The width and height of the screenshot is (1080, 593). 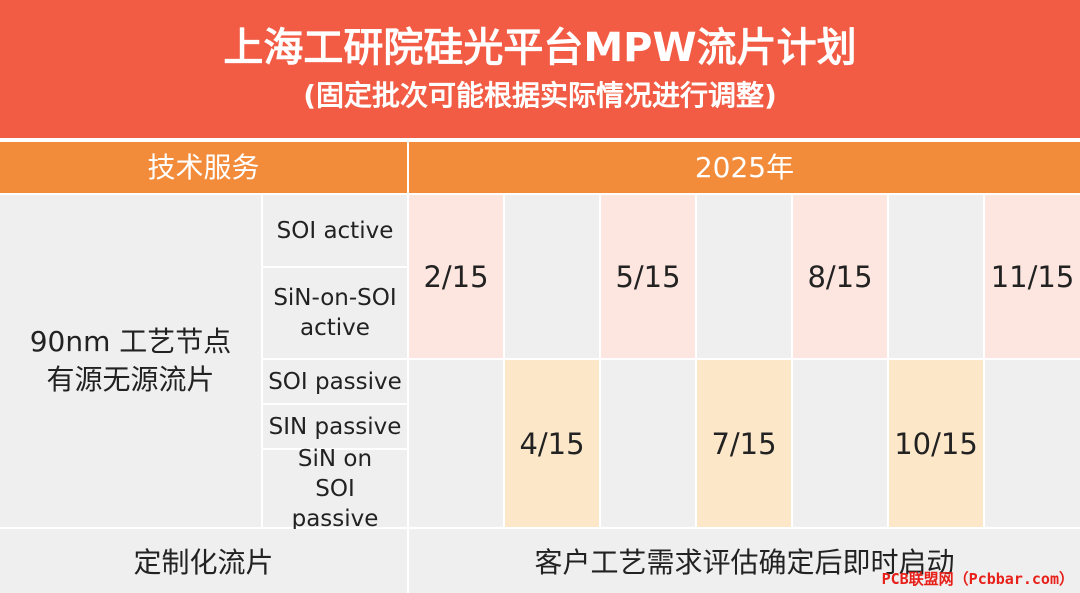 I want to click on process-node-cell: 90nm 工艺节点 有源无源流片, so click(x=130, y=361).